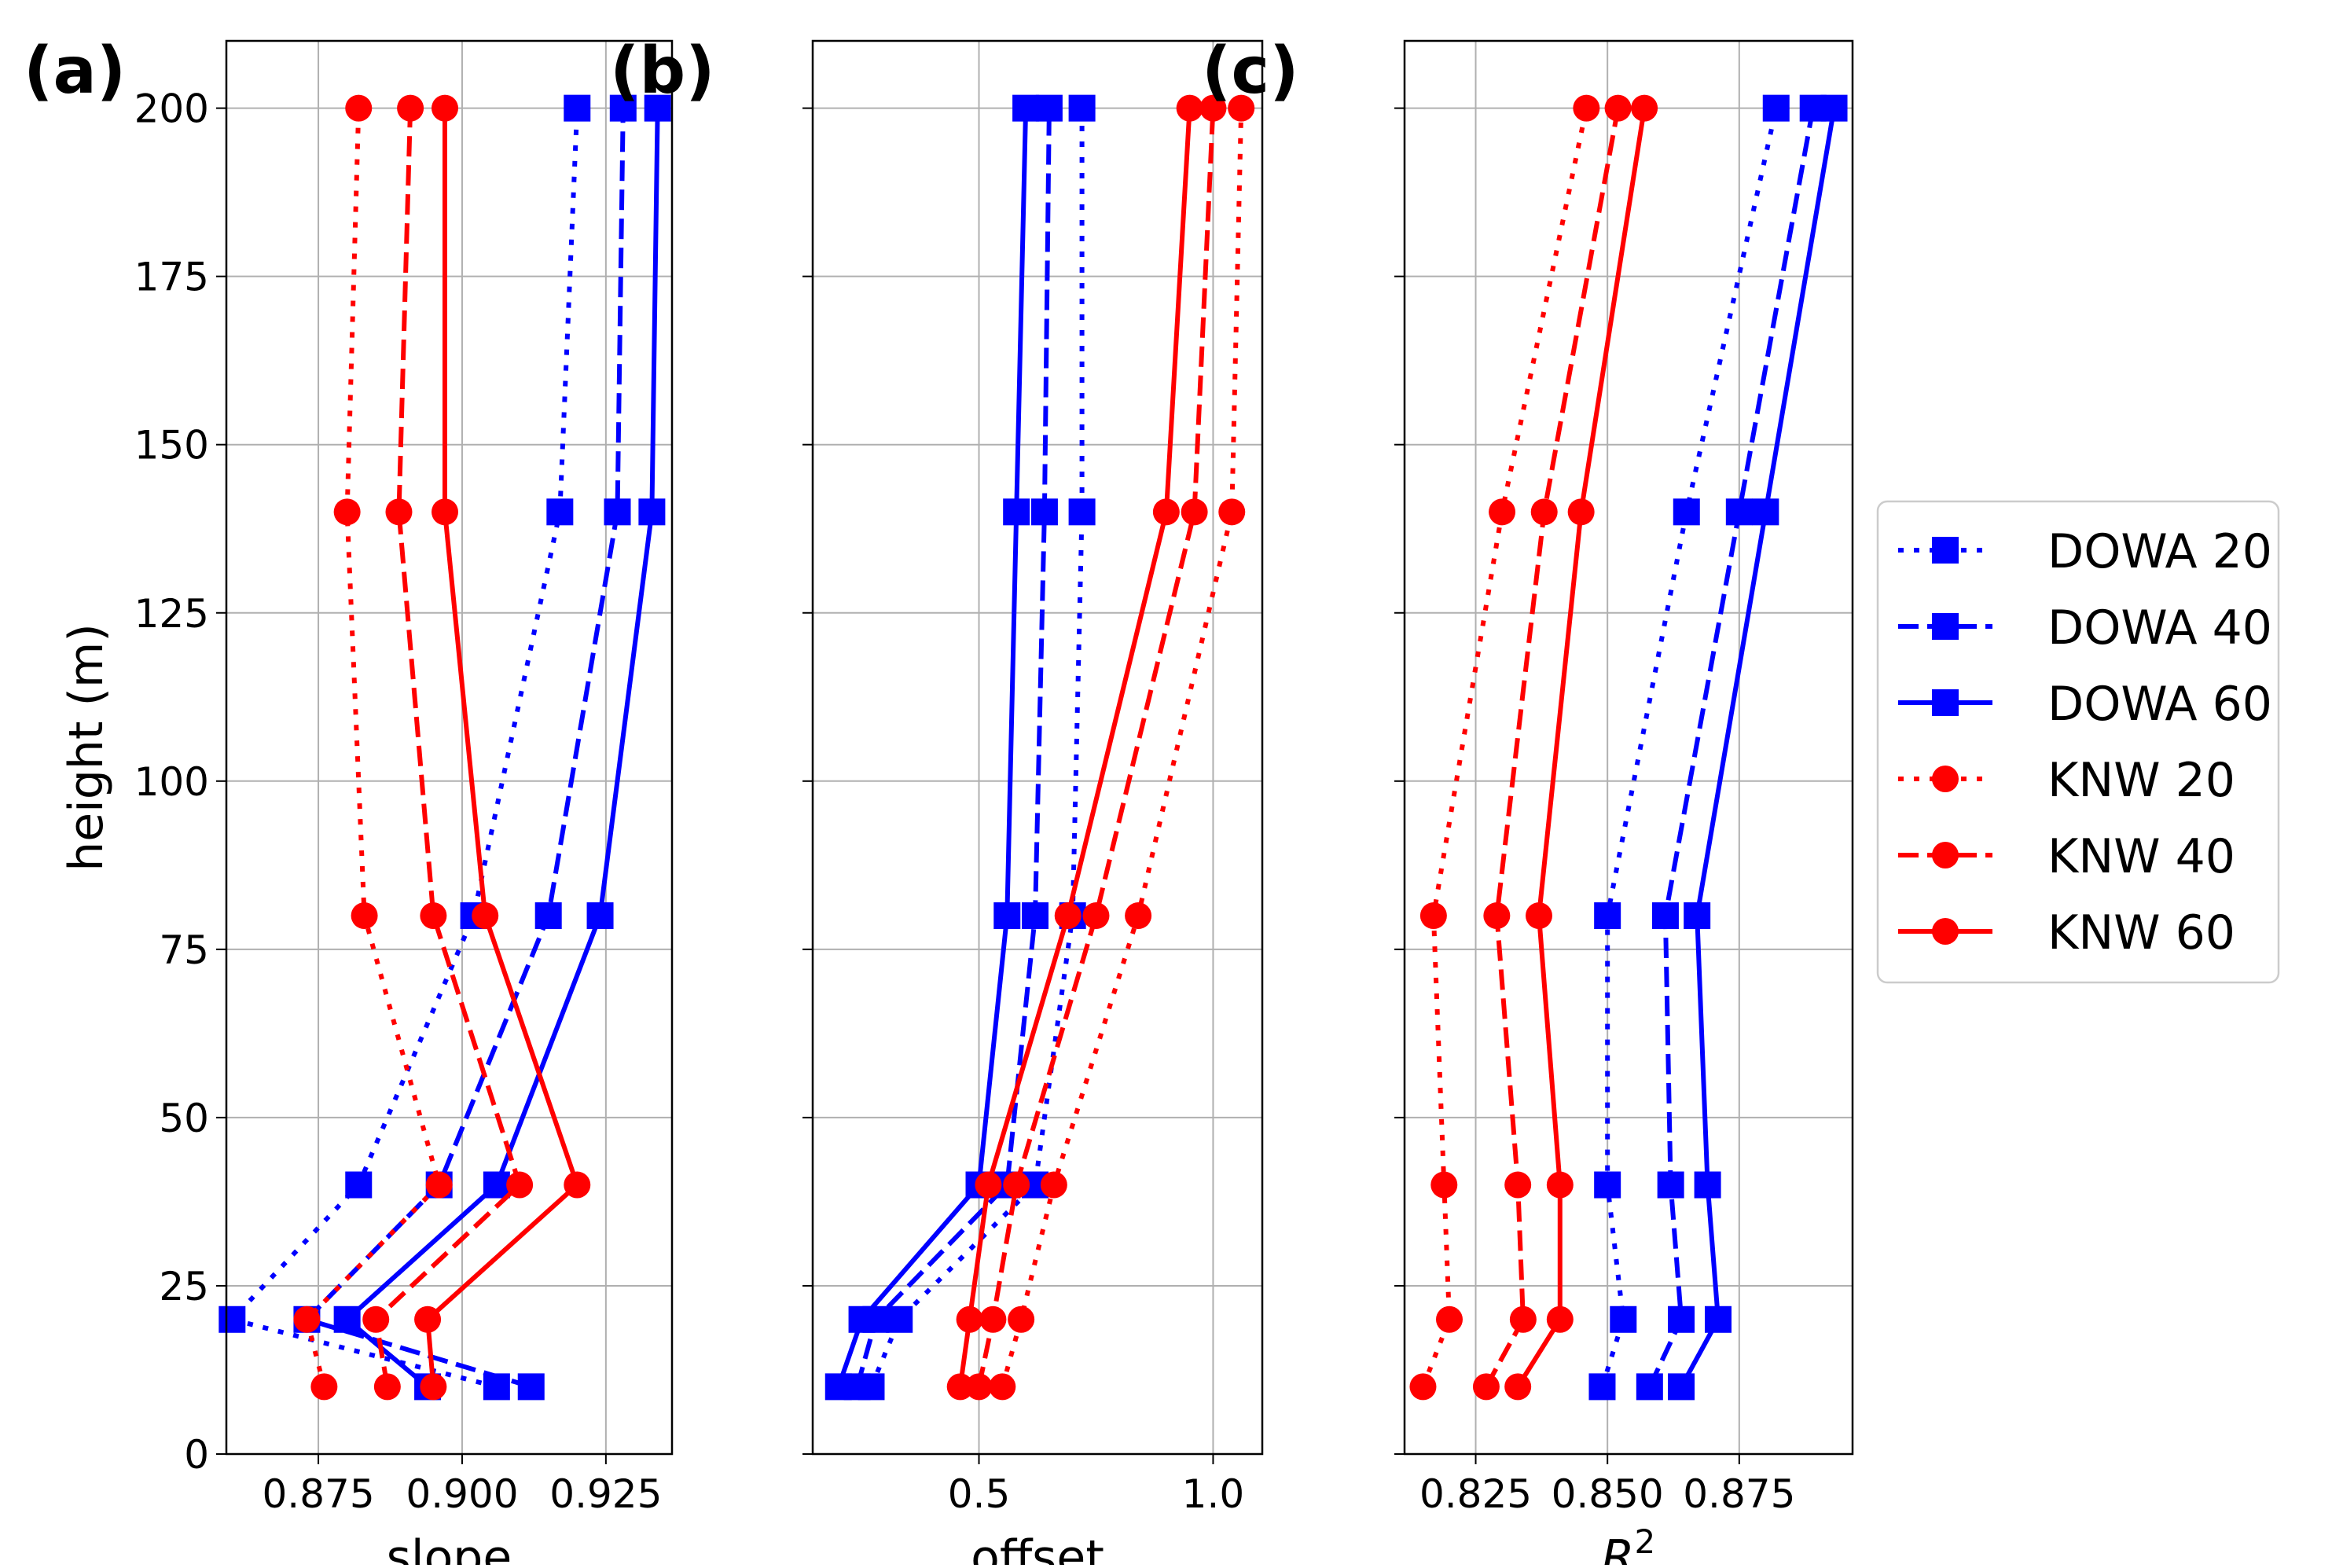  I want to click on x-tick-label: 0.850, so click(1608, 1494).